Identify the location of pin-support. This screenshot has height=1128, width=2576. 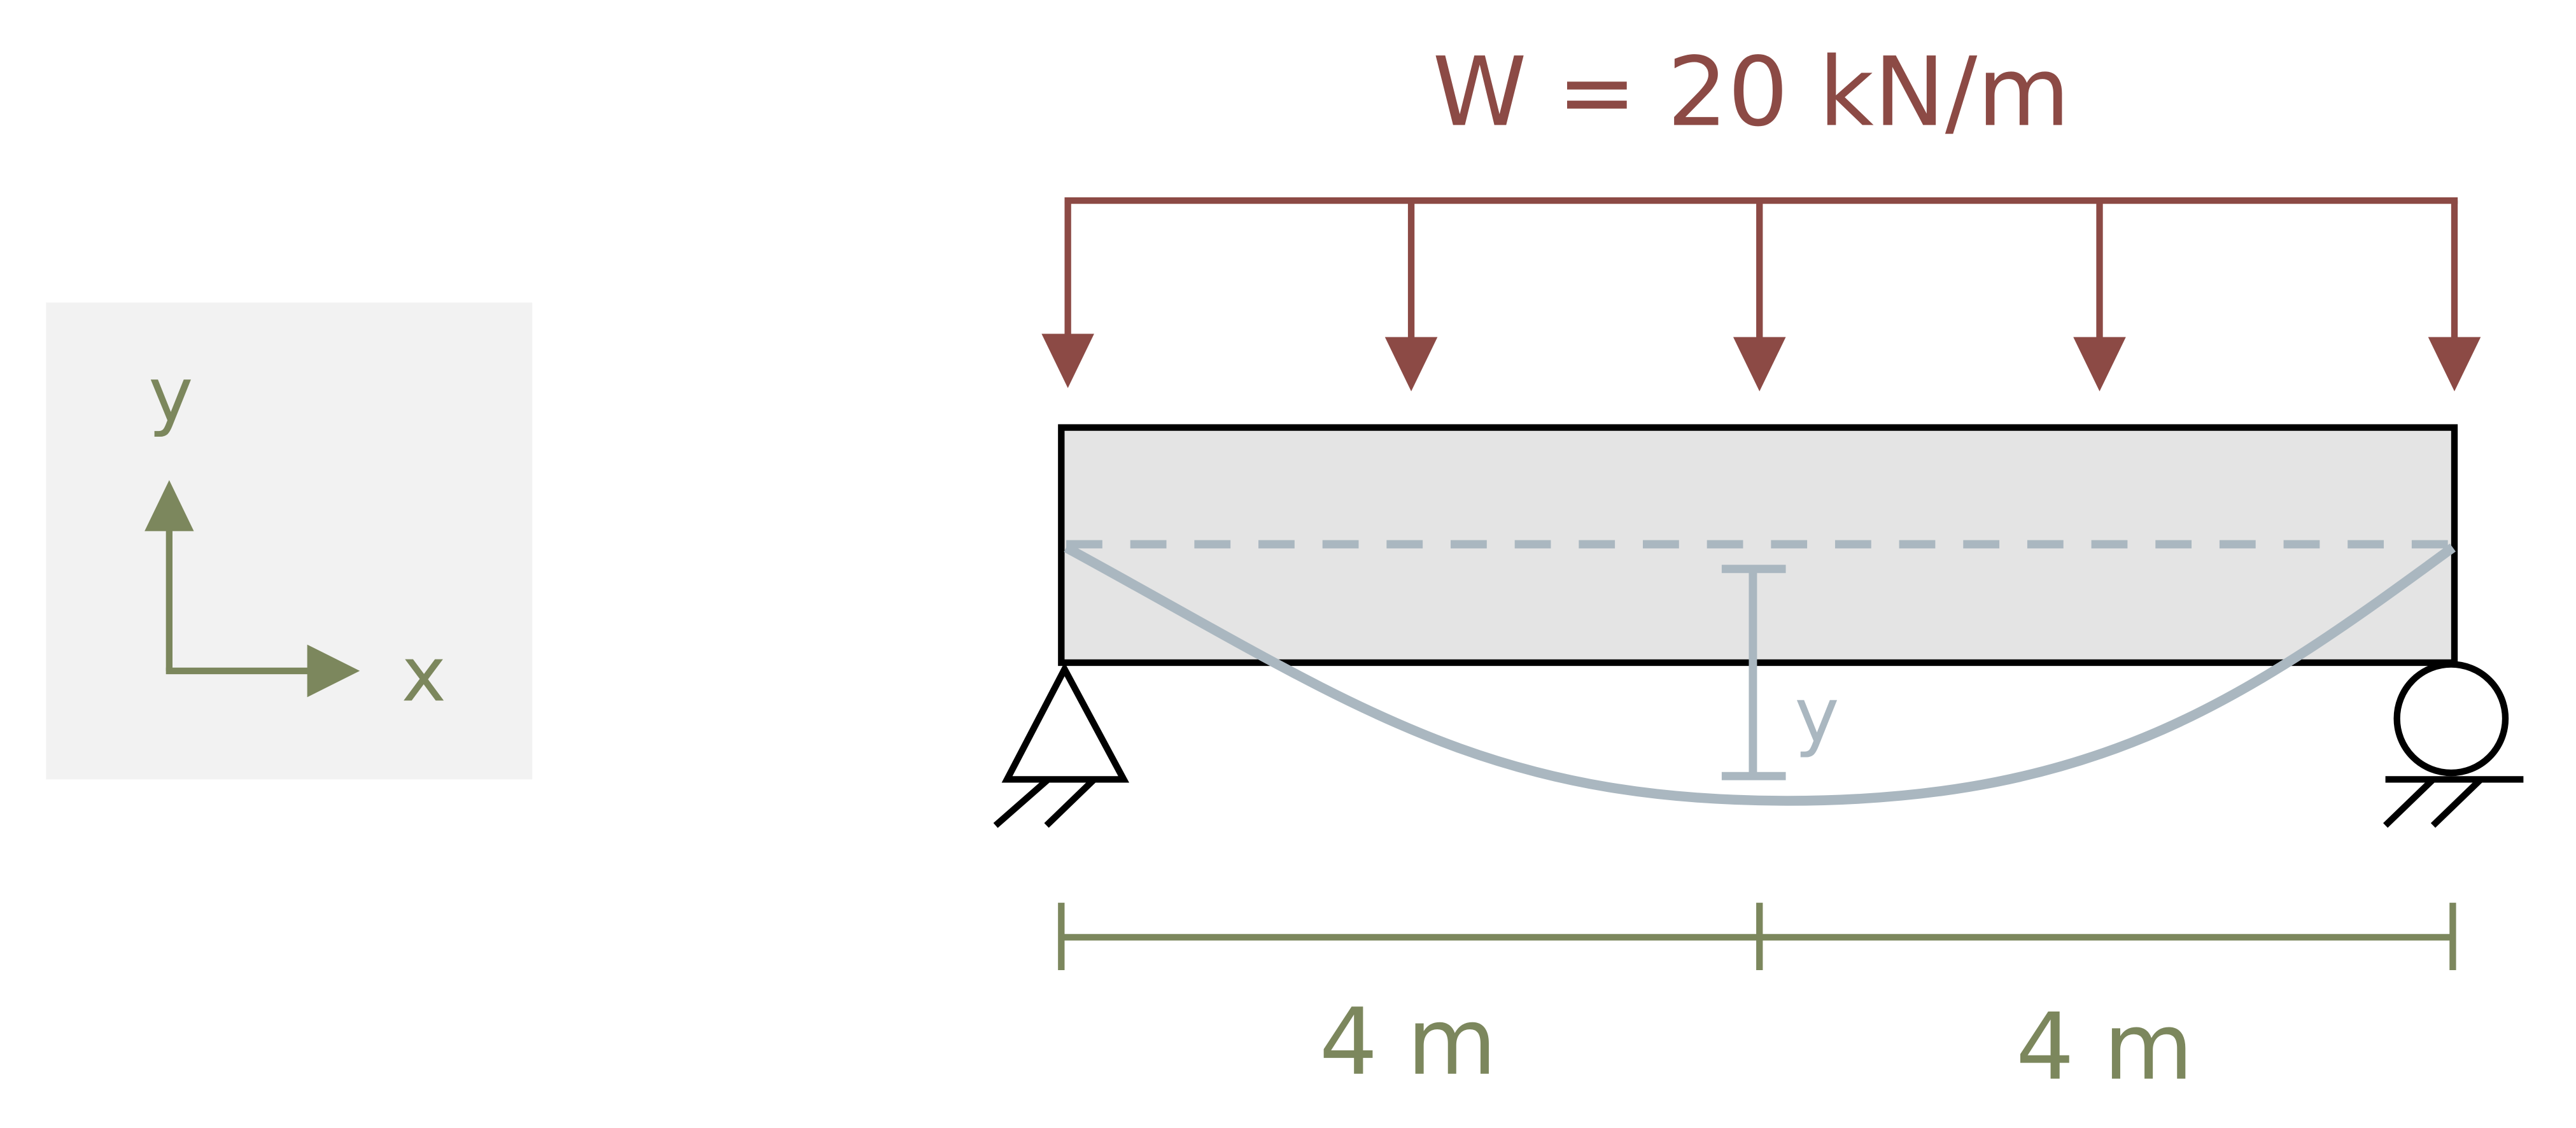
(1062, 745).